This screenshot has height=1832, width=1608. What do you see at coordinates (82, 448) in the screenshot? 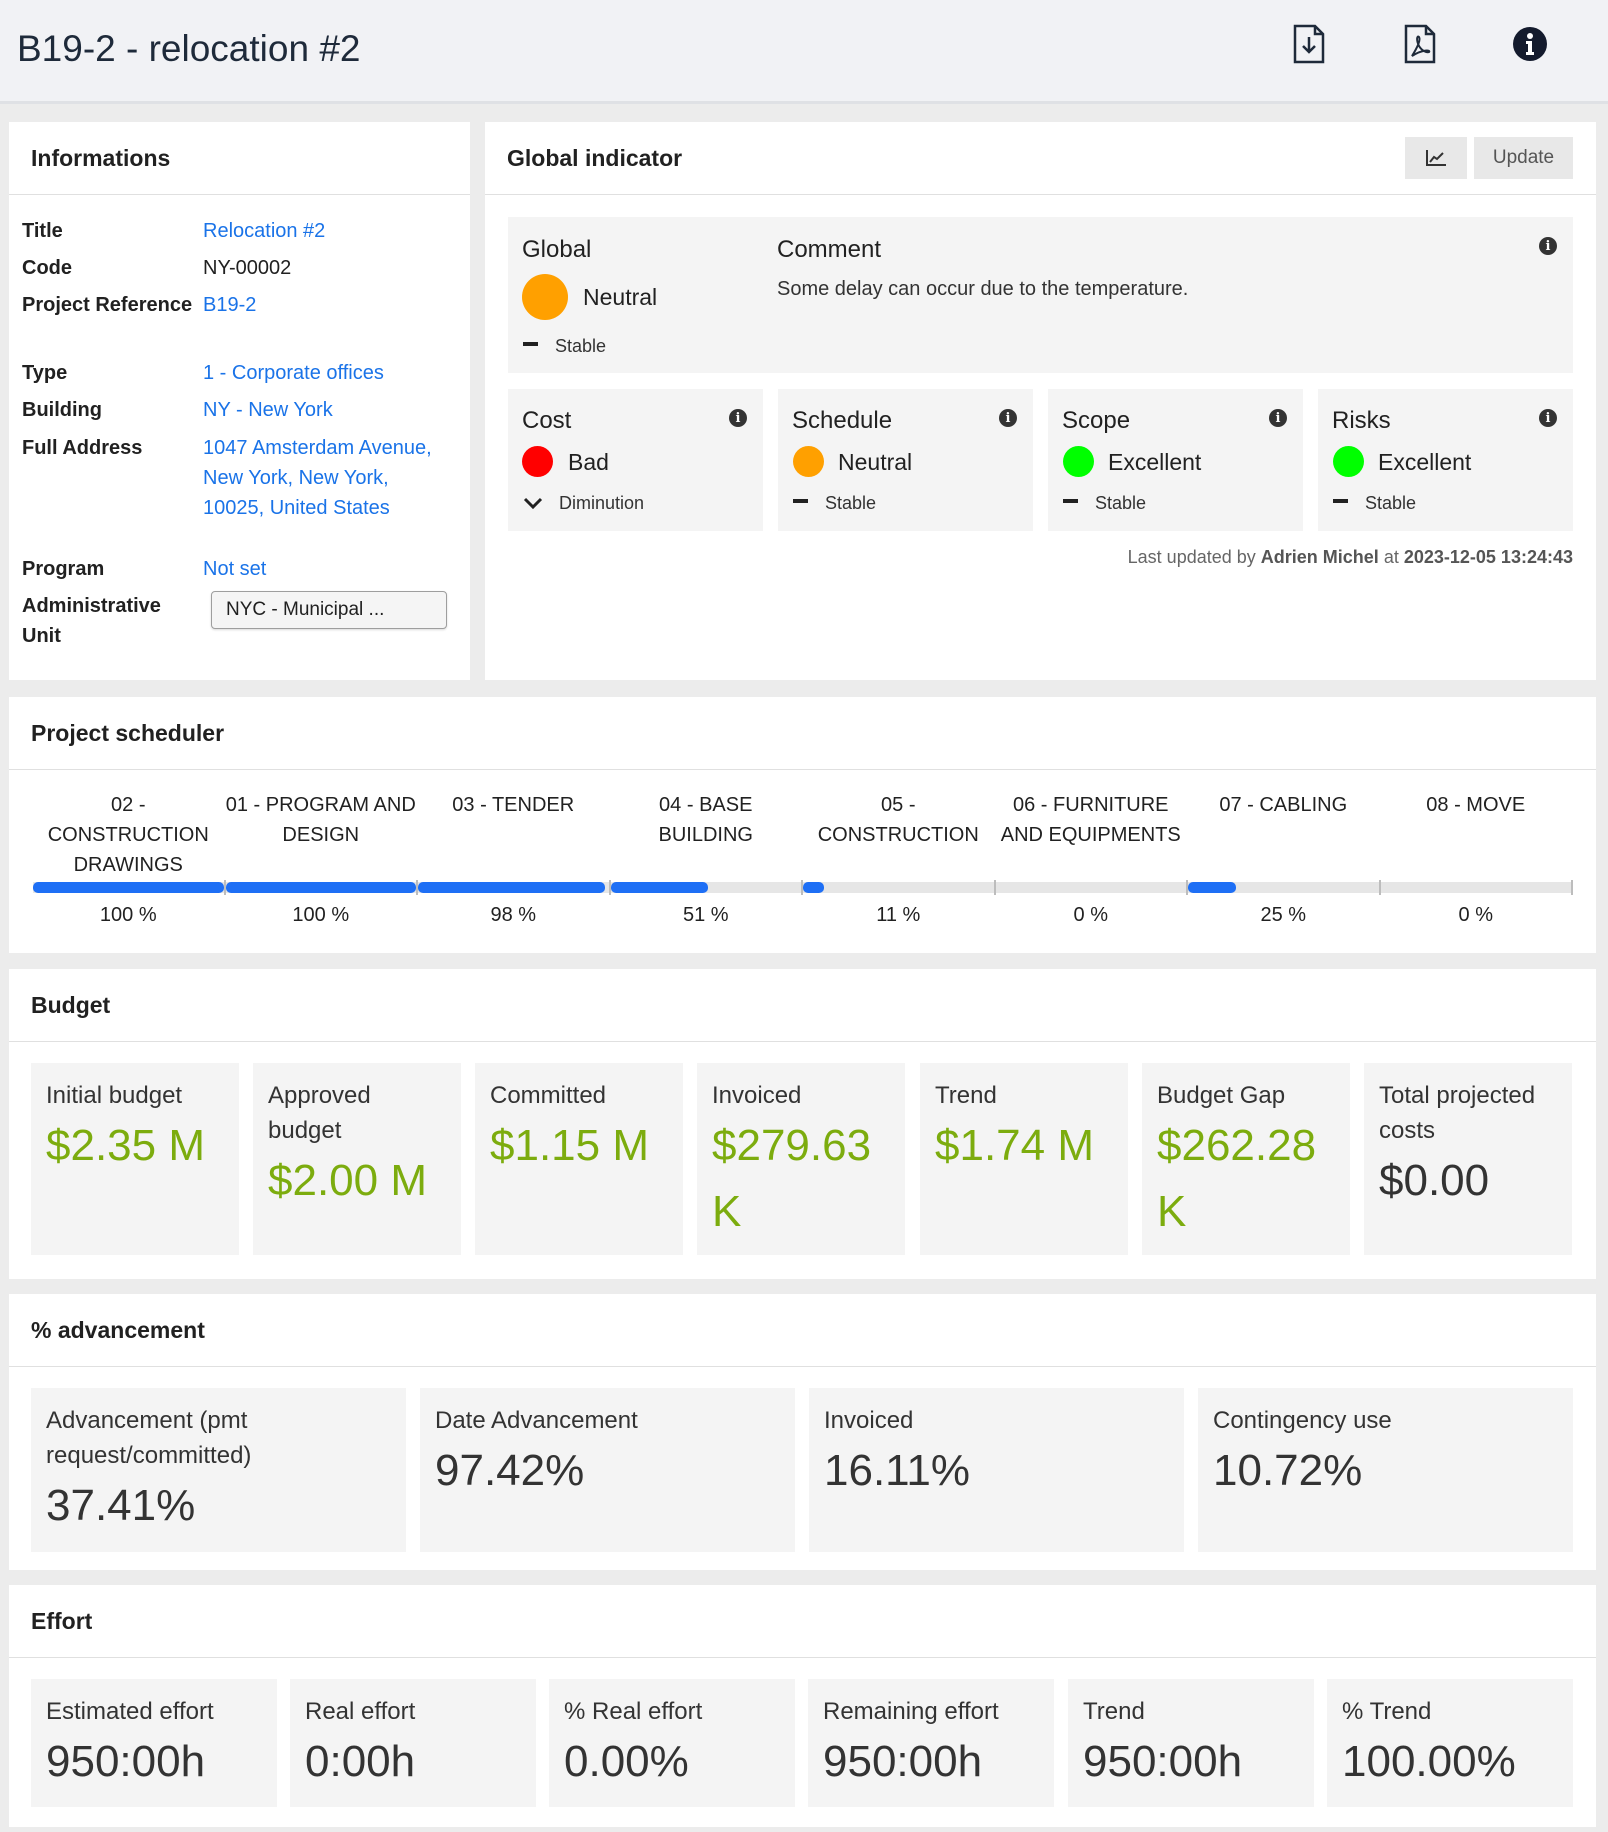
I see `info-label: Full Address` at bounding box center [82, 448].